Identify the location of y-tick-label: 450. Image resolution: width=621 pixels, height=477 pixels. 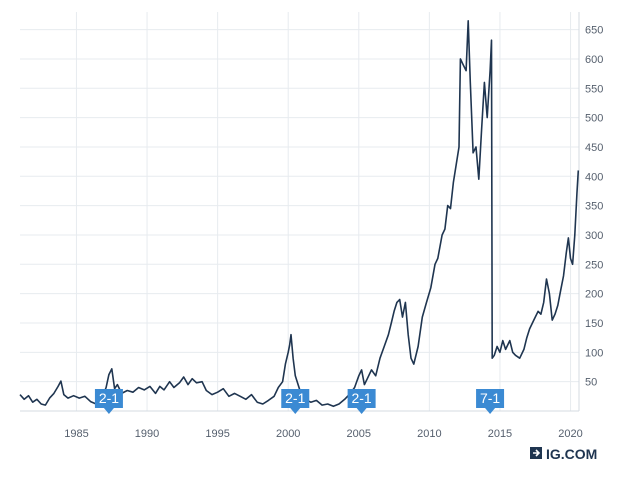
(594, 148).